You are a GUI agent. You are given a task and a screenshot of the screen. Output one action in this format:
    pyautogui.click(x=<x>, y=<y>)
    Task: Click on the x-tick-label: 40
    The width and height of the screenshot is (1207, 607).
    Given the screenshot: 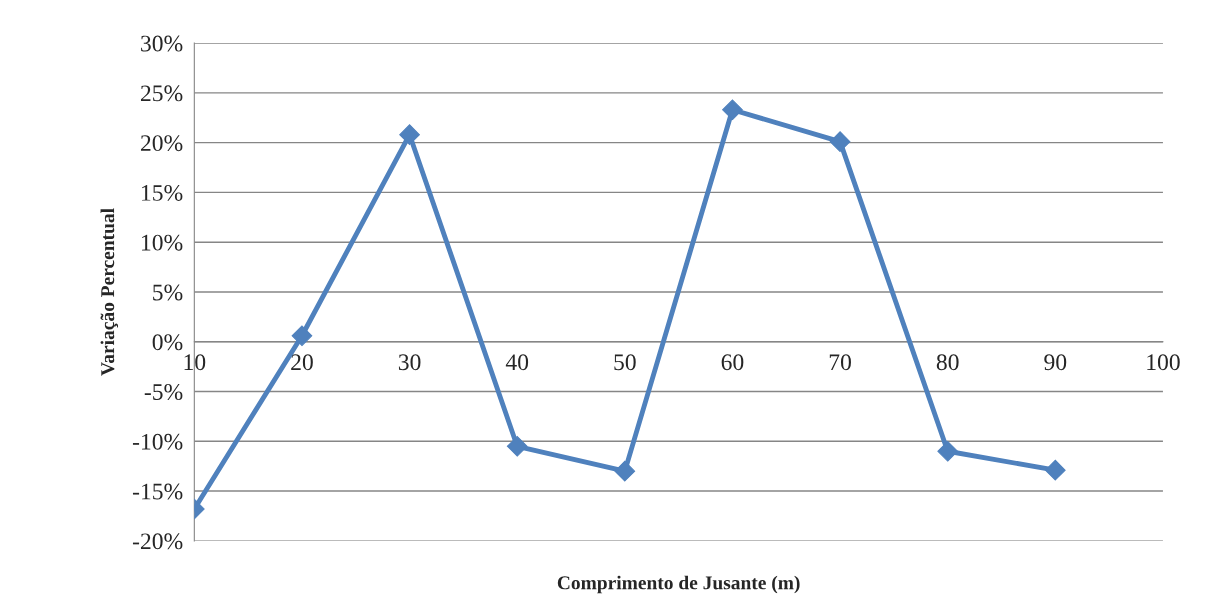 What is the action you would take?
    pyautogui.click(x=517, y=362)
    